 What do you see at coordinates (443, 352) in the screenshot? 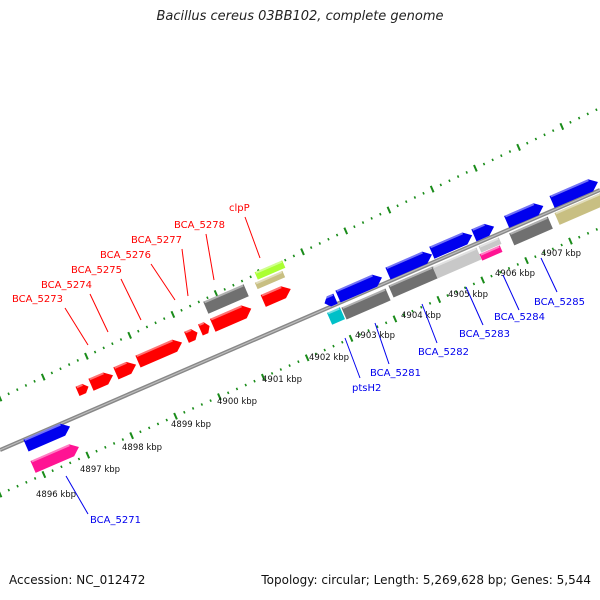
I see `gene-label: BCA_5282` at bounding box center [443, 352].